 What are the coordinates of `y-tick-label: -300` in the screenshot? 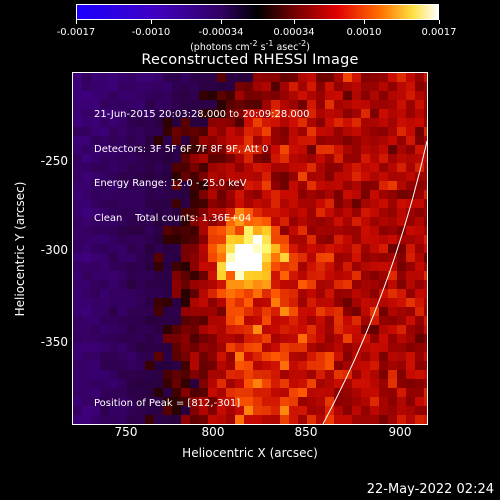 It's located at (54, 250).